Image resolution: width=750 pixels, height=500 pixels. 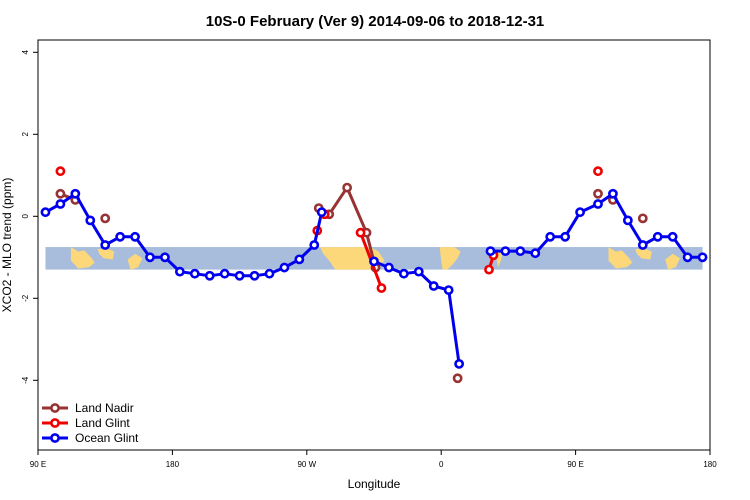 What do you see at coordinates (7, 245) in the screenshot?
I see `y-axis-title: XCO2 - MLO trend (ppm)` at bounding box center [7, 245].